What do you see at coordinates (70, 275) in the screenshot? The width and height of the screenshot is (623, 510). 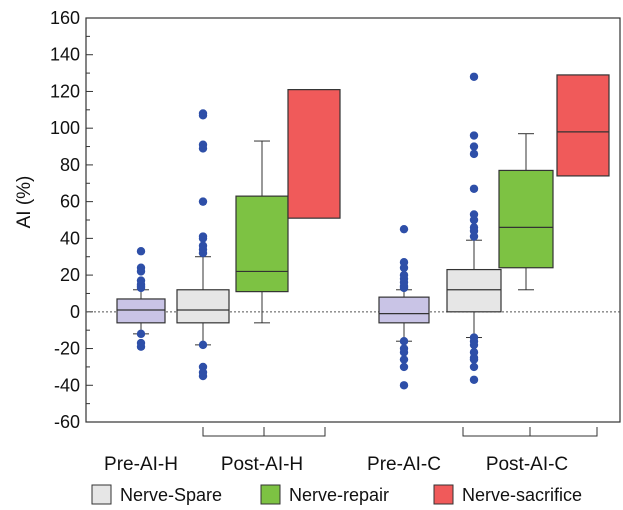 I see `y-tick-label: 20` at bounding box center [70, 275].